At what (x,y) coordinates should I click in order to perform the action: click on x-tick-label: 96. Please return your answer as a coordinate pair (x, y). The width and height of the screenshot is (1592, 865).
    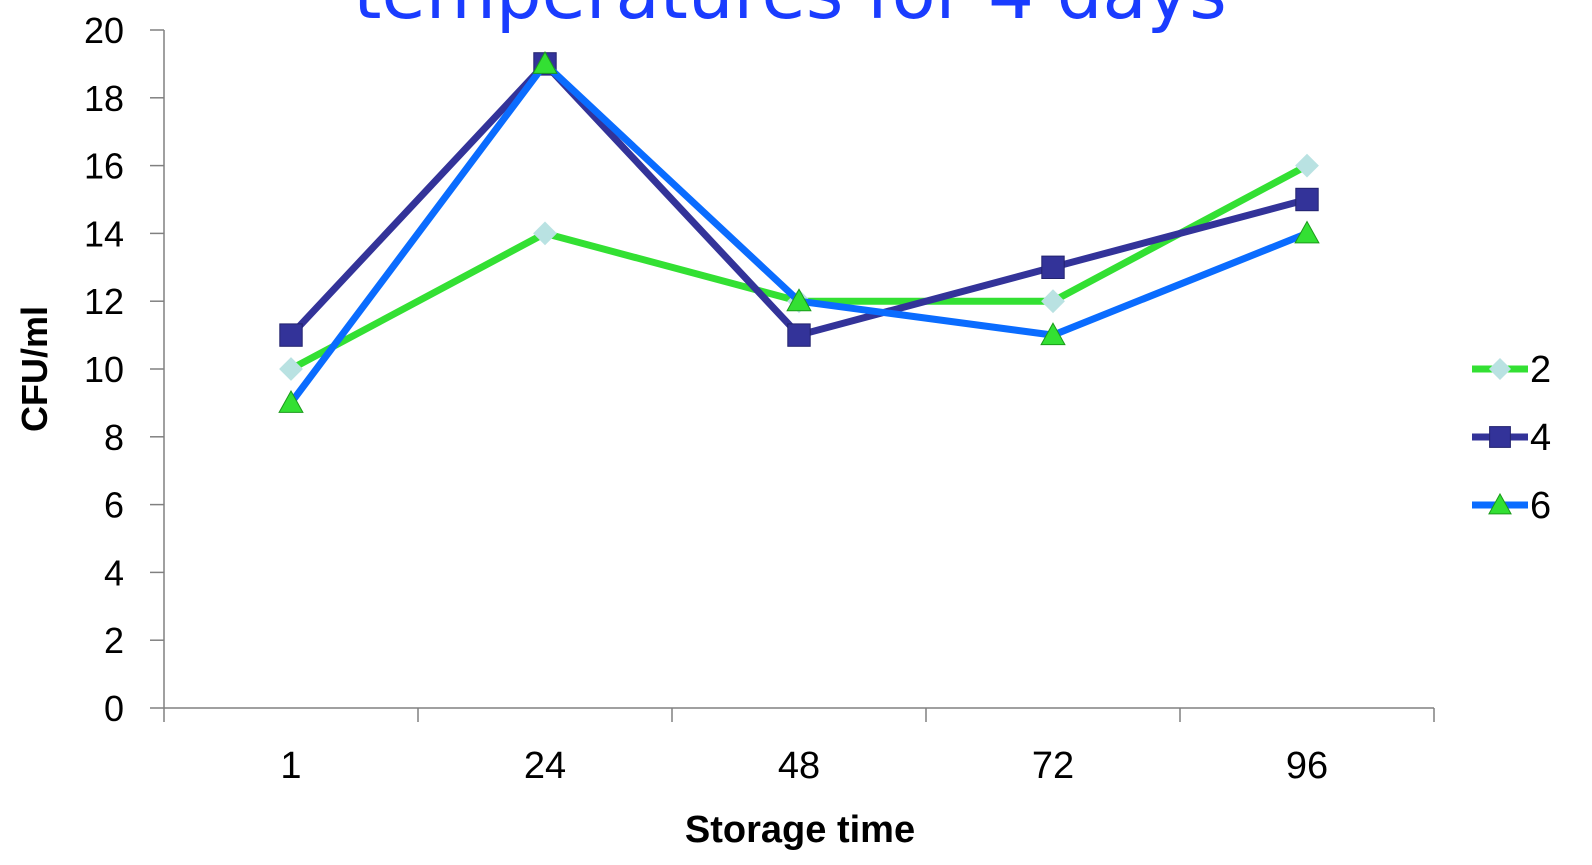
    Looking at the image, I should click on (1307, 766).